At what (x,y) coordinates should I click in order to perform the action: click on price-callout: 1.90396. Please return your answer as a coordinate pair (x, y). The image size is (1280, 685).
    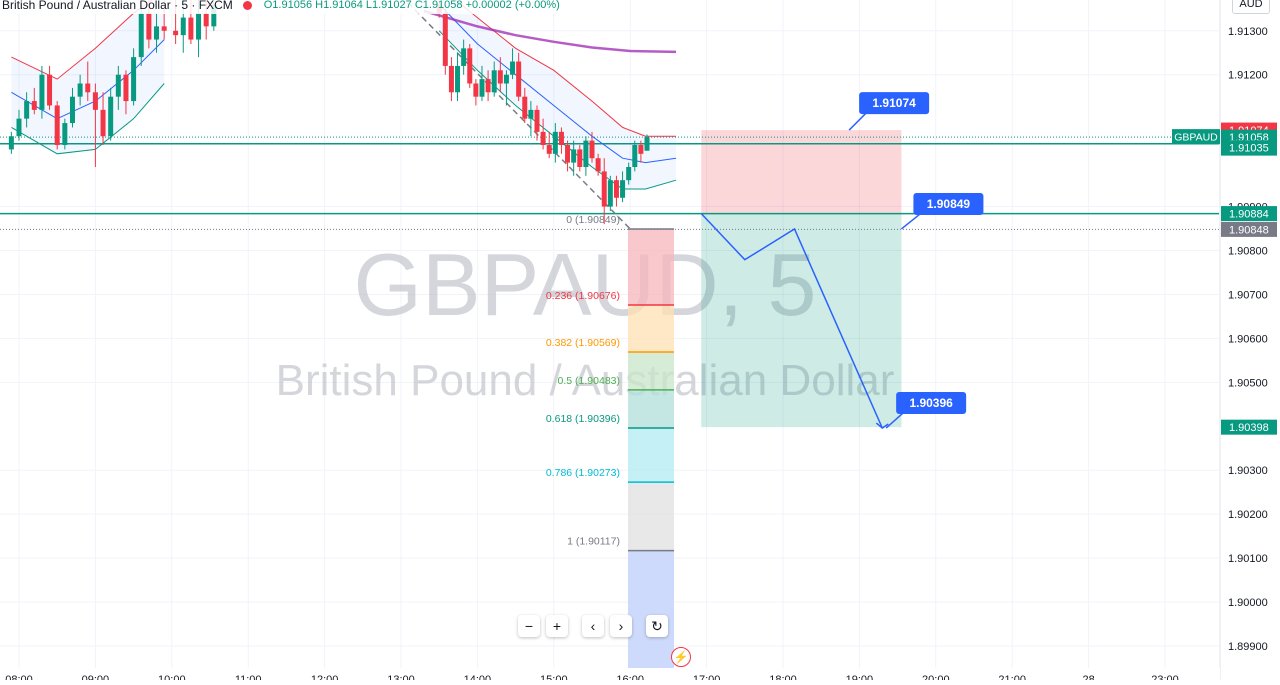
    Looking at the image, I should click on (926, 410).